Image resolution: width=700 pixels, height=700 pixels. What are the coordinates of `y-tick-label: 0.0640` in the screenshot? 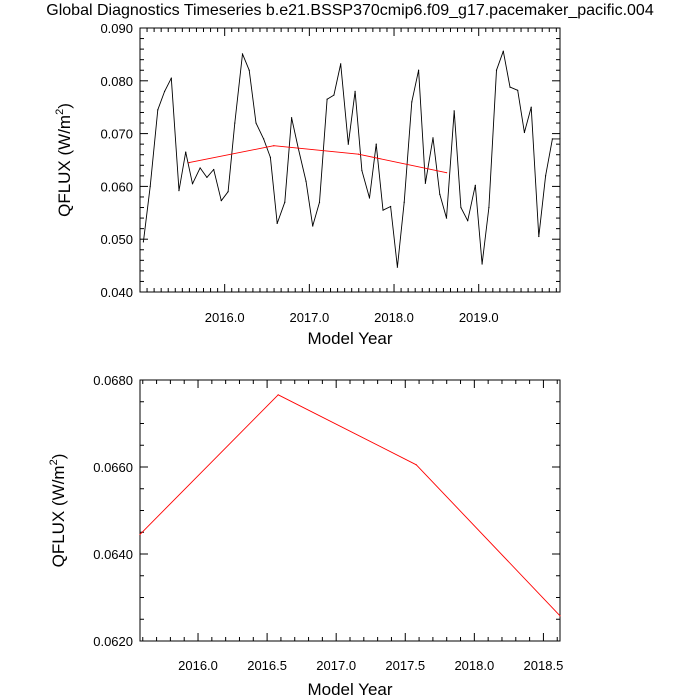 It's located at (113, 554).